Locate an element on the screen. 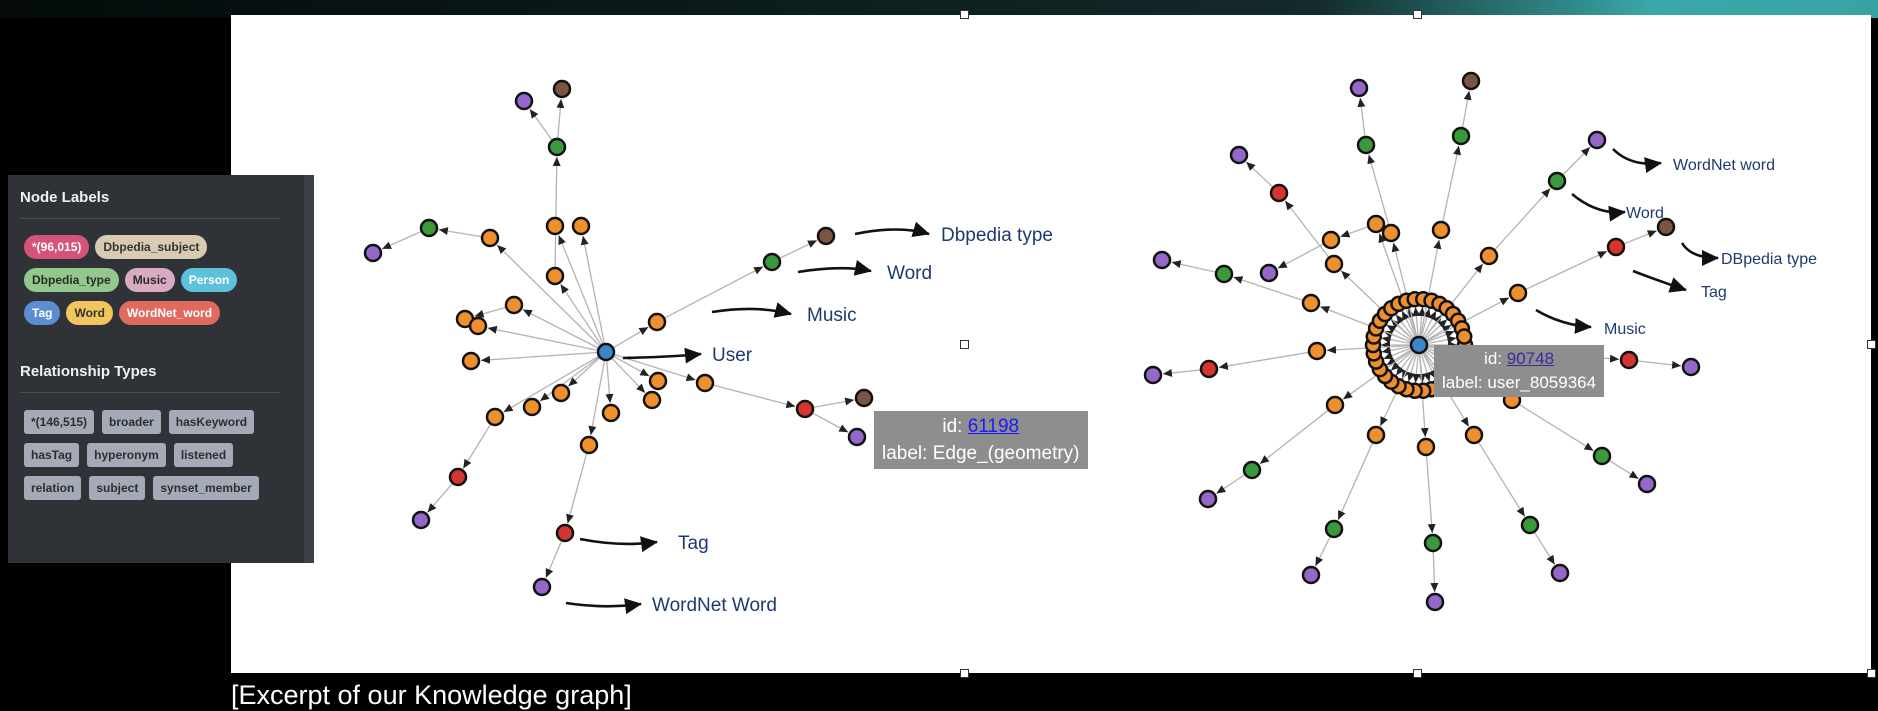  node-label-pill: *(96,015) is located at coordinates (57, 247).